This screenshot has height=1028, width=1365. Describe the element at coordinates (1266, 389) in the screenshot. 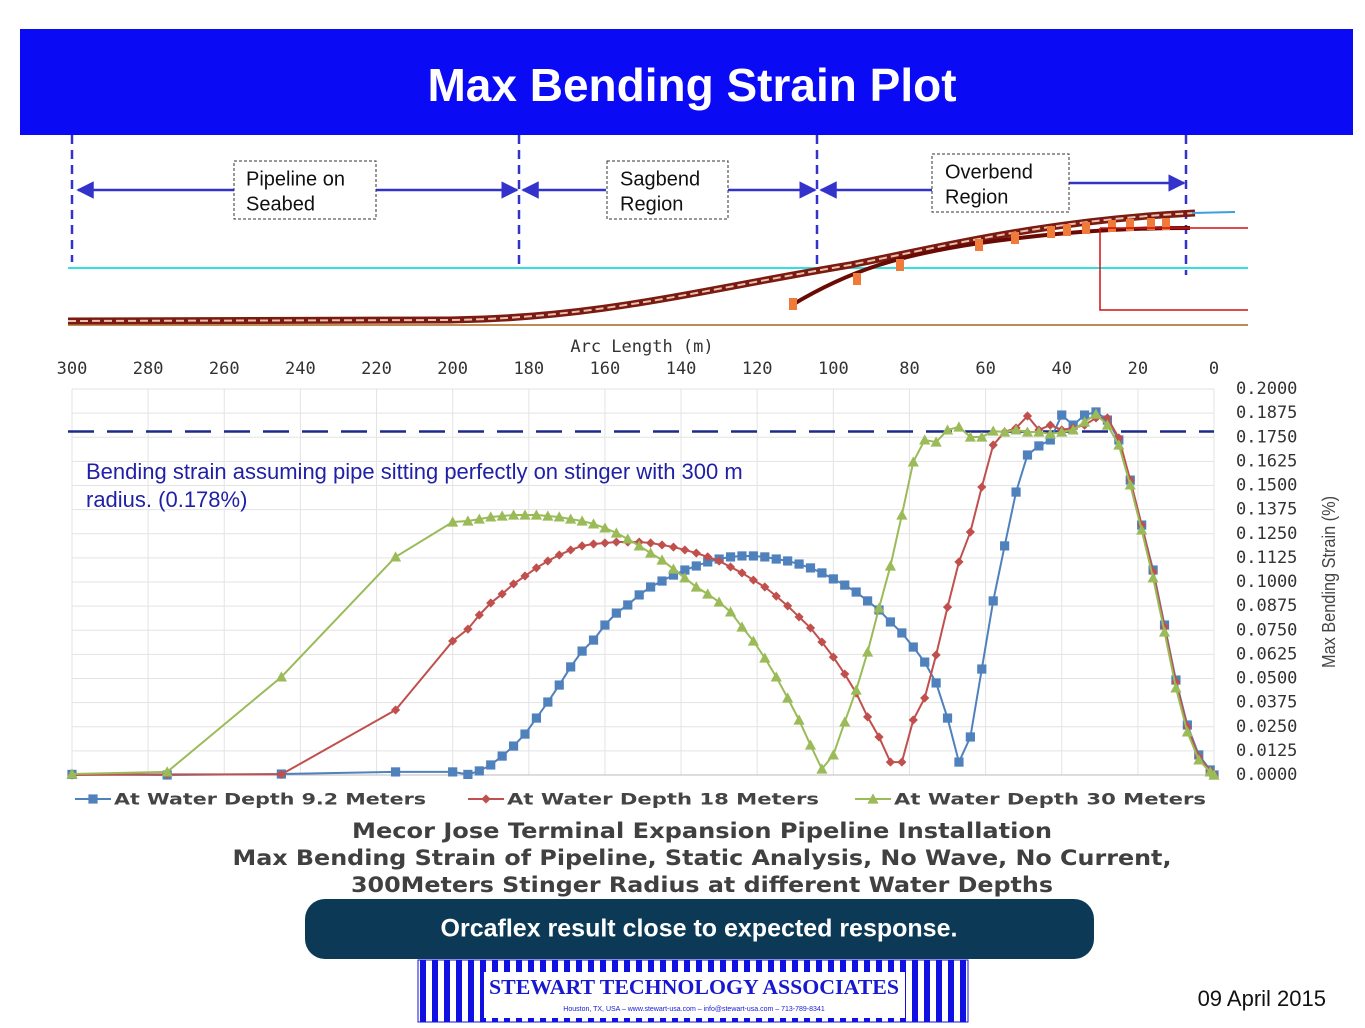

I see `y-tick-label: 0.2000` at that location.